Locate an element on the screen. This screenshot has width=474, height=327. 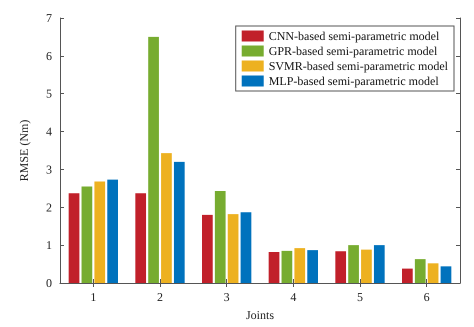
x-tick-label: 2 is located at coordinates (160, 297).